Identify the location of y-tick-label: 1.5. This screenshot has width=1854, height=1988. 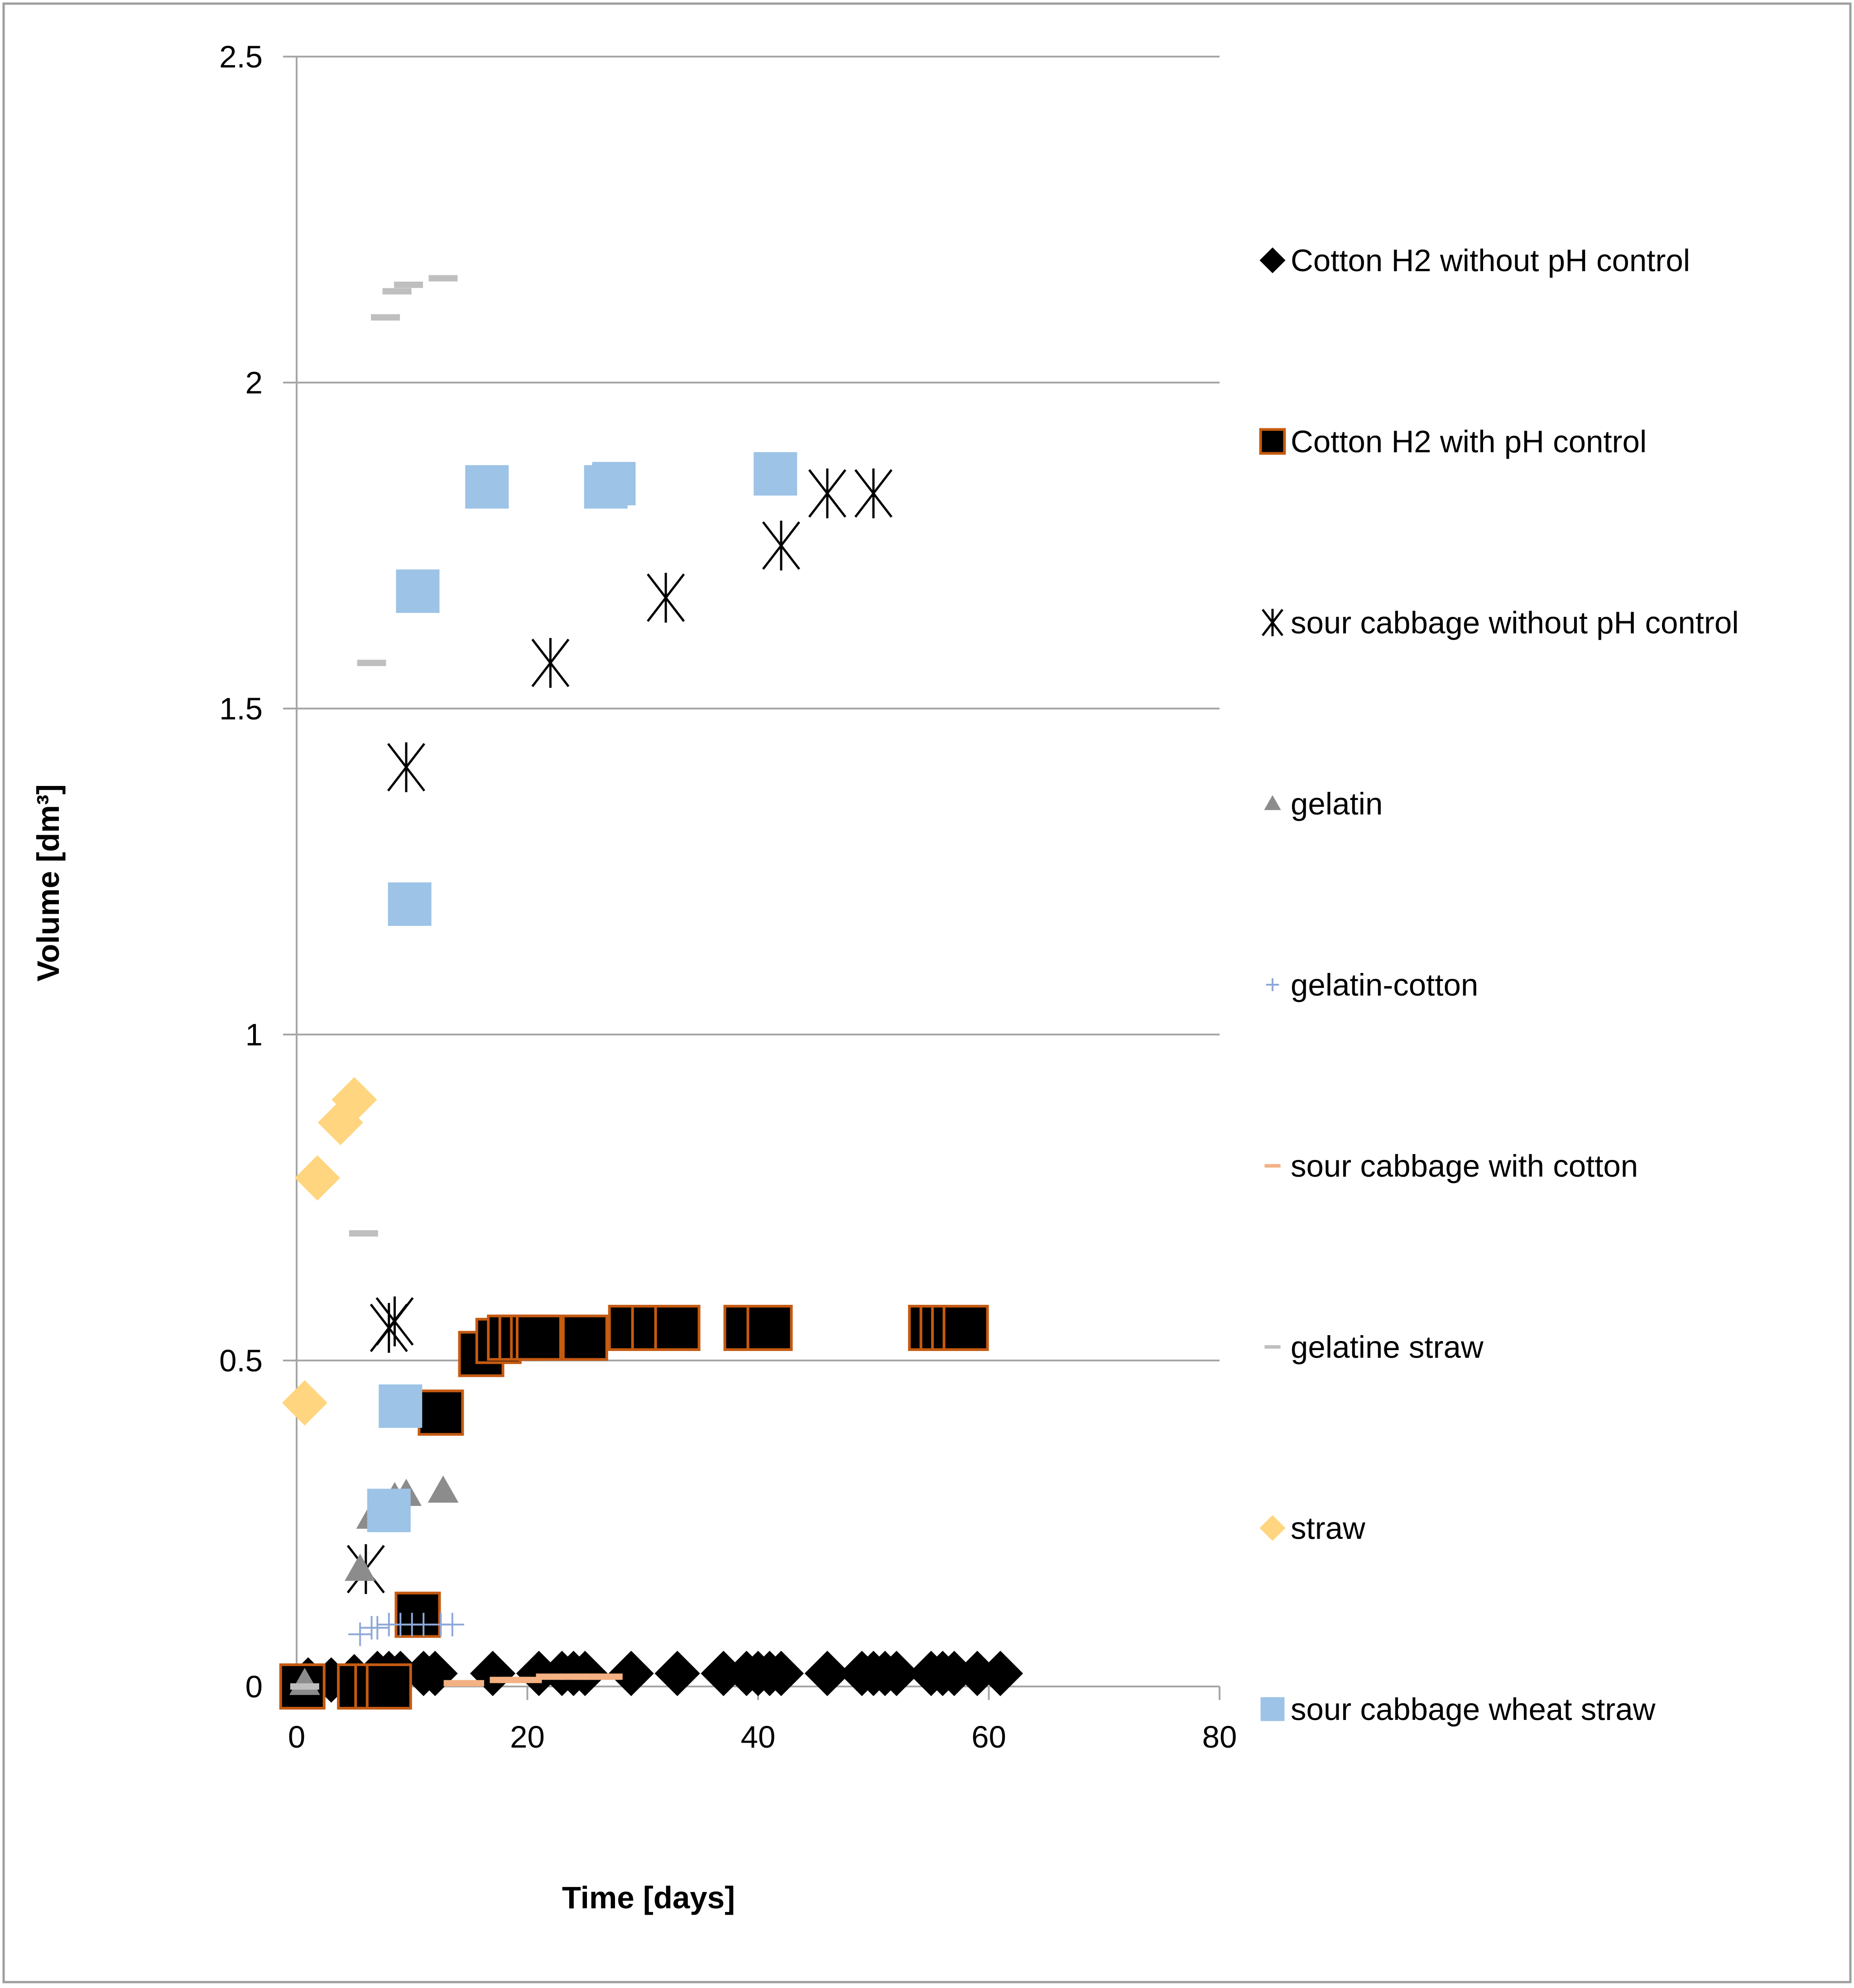
(241, 708).